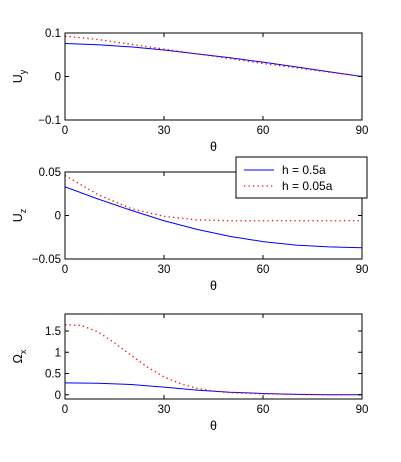  I want to click on y-tick-label: 0.1, so click(53, 34).